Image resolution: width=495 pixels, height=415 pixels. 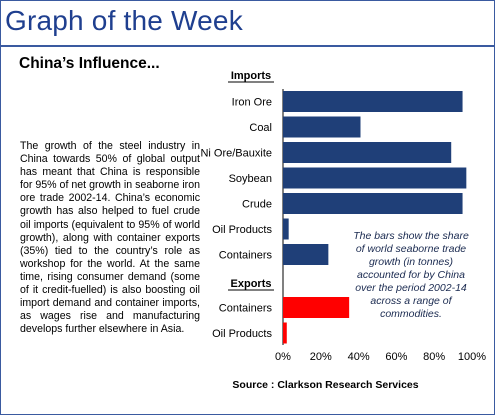 I want to click on bar-imports-oil-products, so click(x=286, y=229).